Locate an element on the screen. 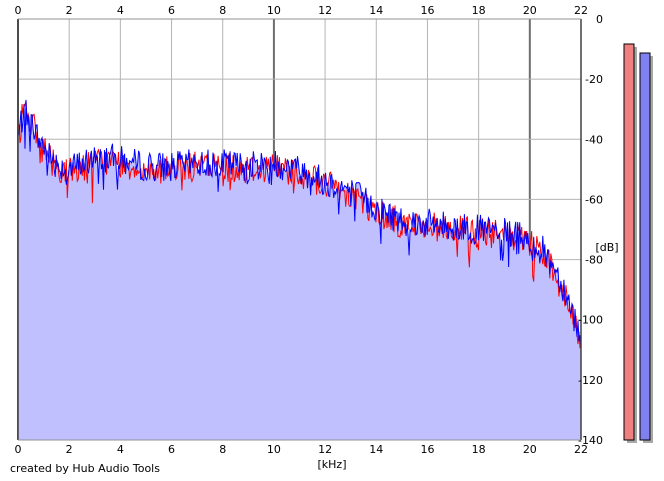 The image size is (664, 481). x-tick-label-bottom: 6 is located at coordinates (171, 449).